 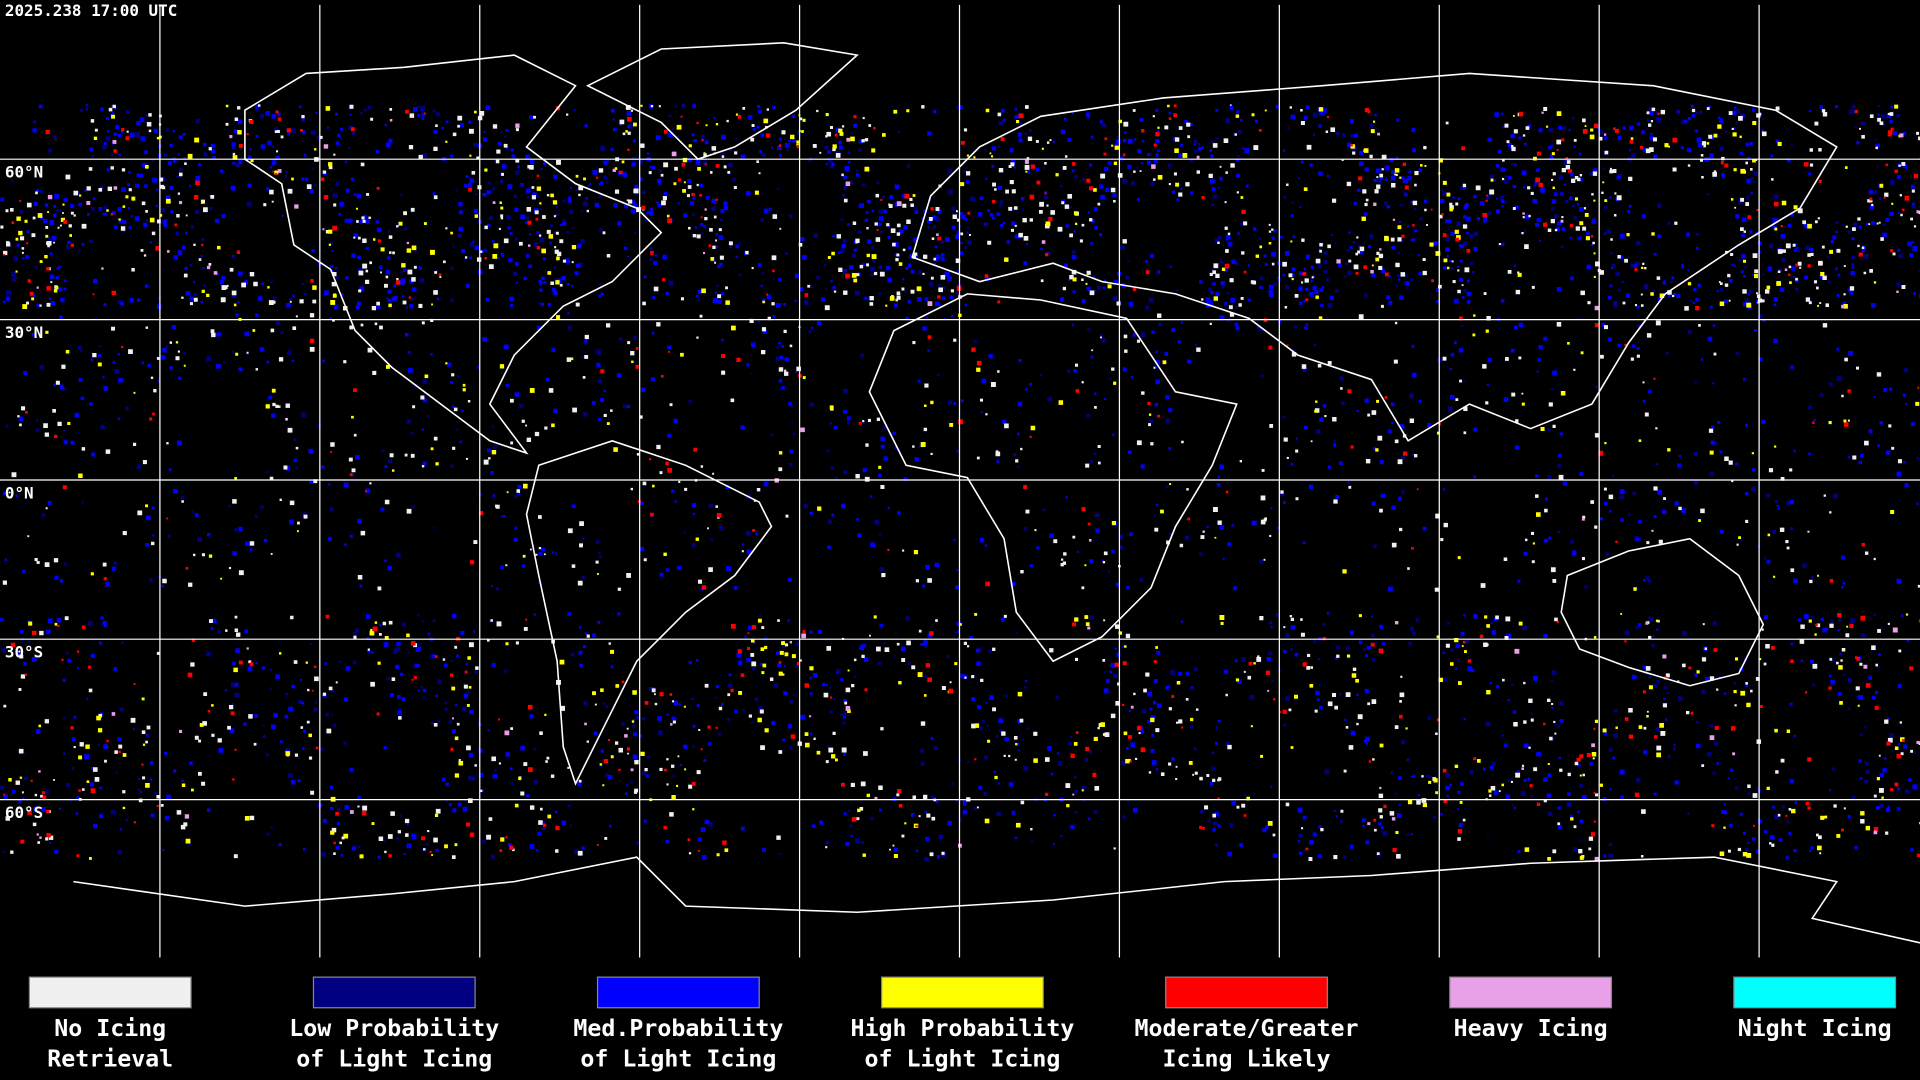 What do you see at coordinates (1662, 612) in the screenshot?
I see `coast-australia` at bounding box center [1662, 612].